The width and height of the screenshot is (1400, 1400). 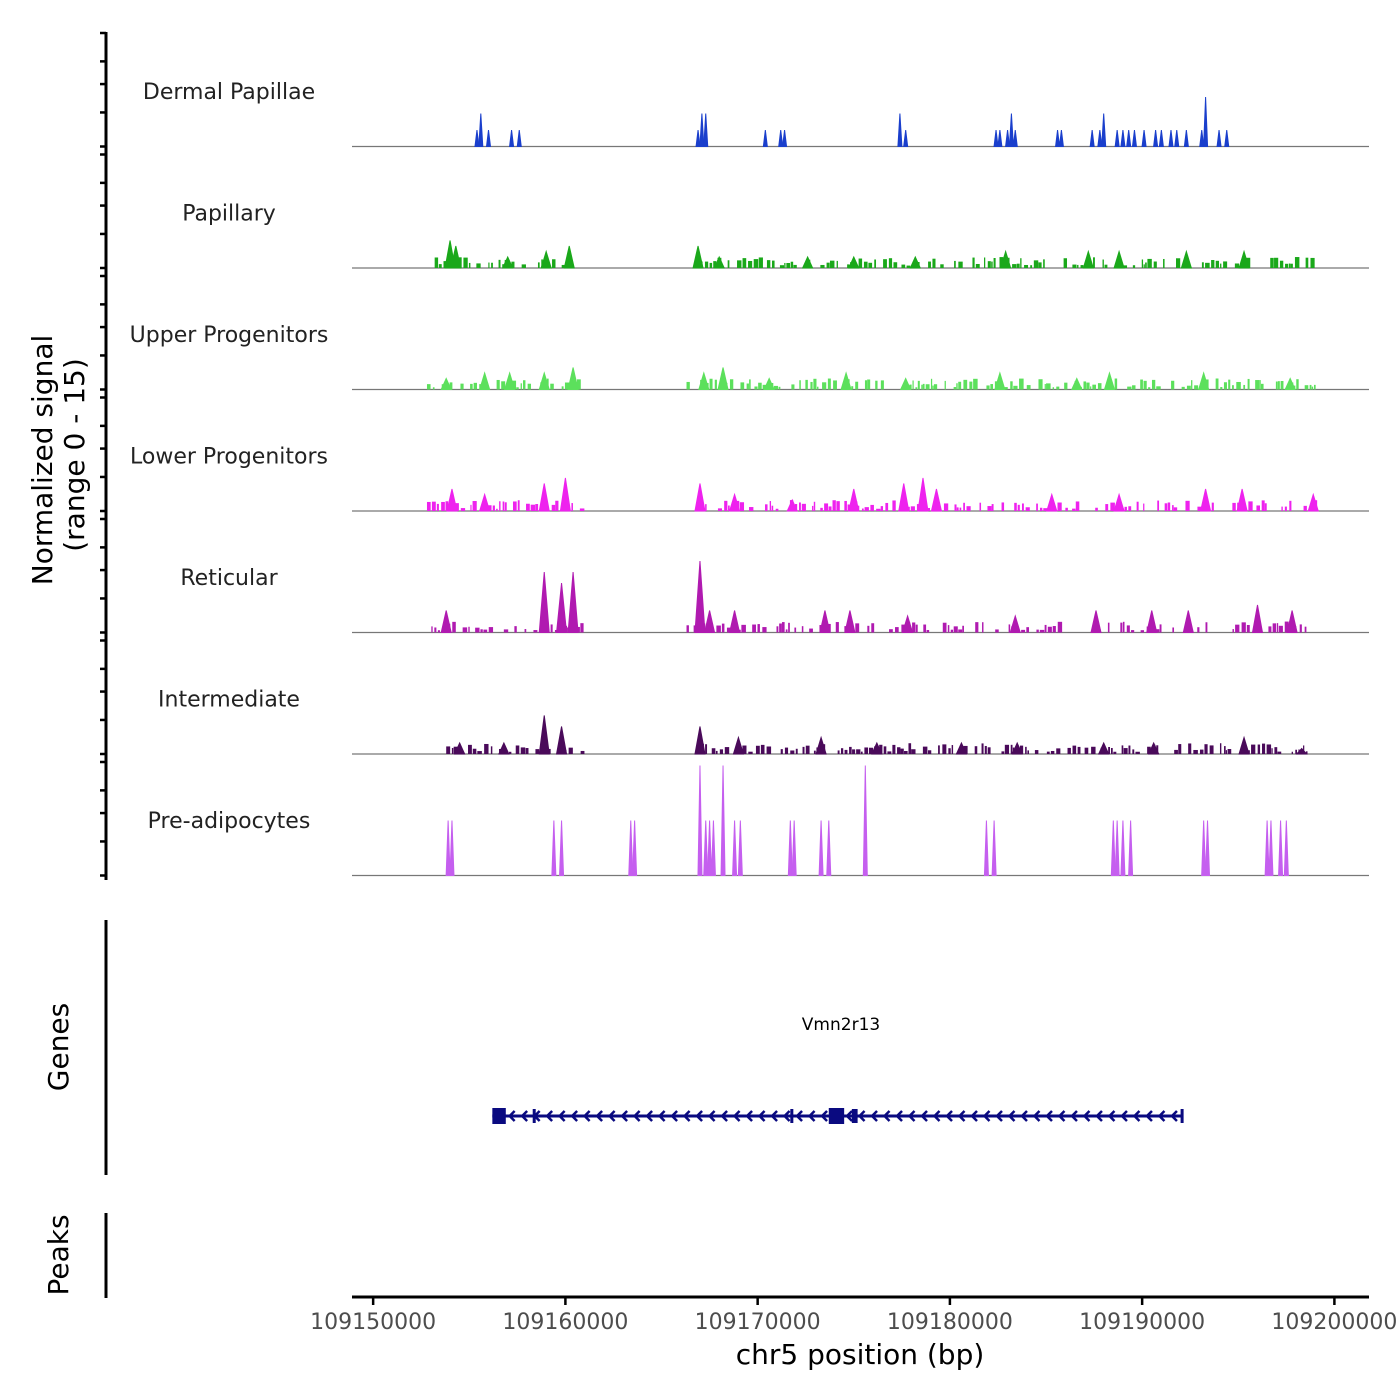 What do you see at coordinates (565, 1322) in the screenshot?
I see `x-tick-label: 109160000` at bounding box center [565, 1322].